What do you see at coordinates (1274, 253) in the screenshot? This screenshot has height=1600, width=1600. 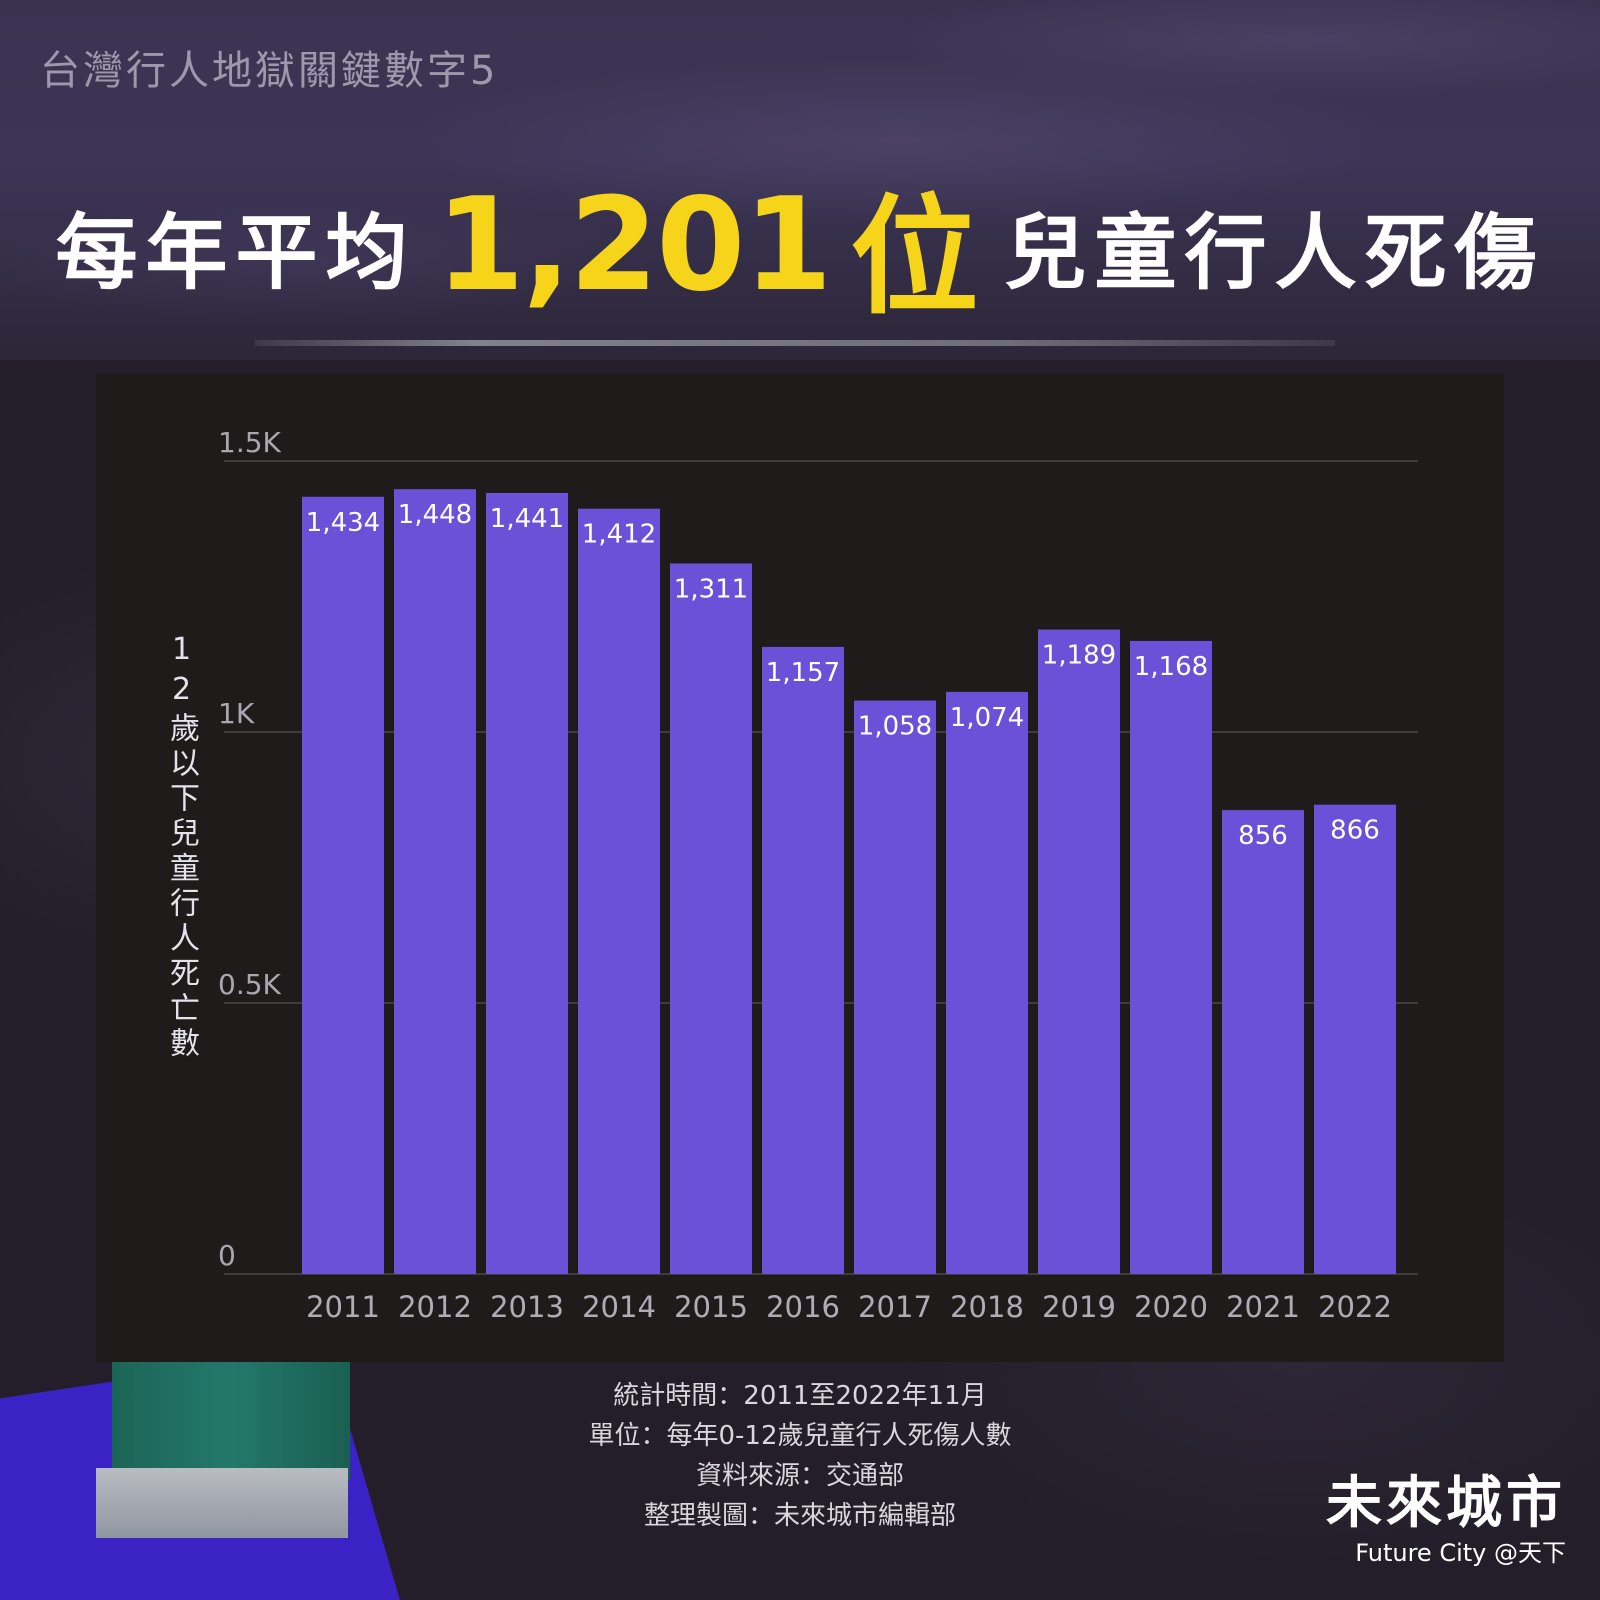 I see `headline-suffix: 兒童行人死傷` at bounding box center [1274, 253].